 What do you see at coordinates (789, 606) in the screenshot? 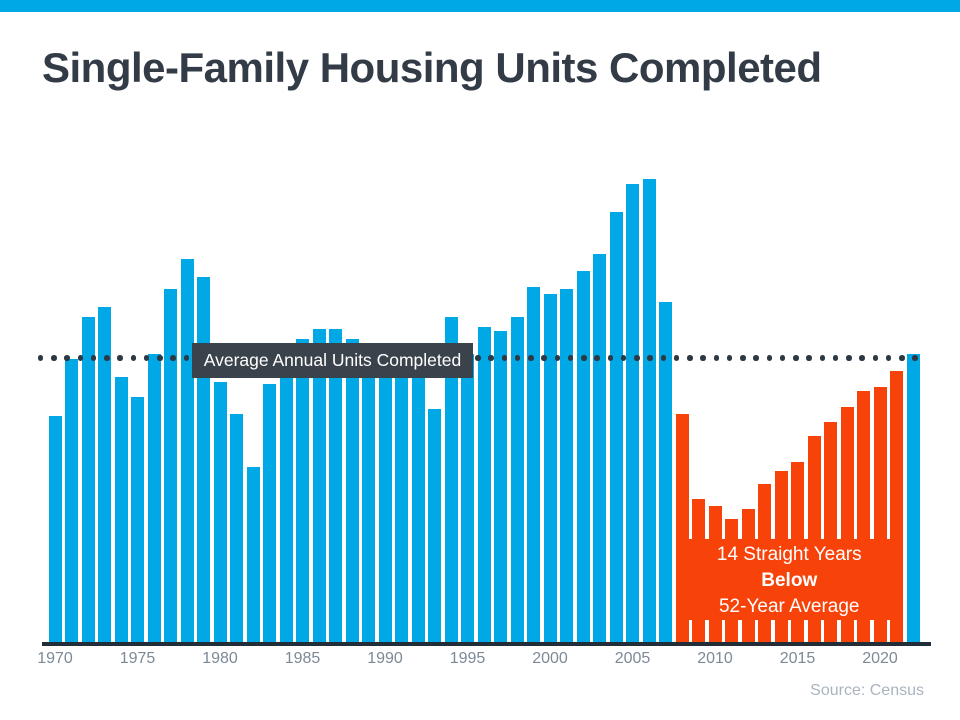
I see `annotation-line-3: 52-Year Average` at bounding box center [789, 606].